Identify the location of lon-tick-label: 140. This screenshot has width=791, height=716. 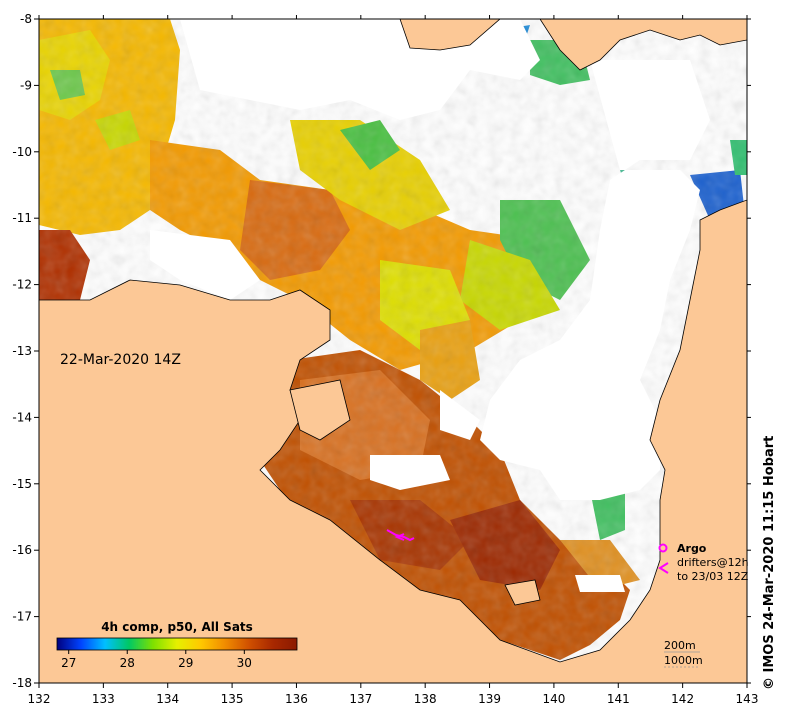
(553, 699).